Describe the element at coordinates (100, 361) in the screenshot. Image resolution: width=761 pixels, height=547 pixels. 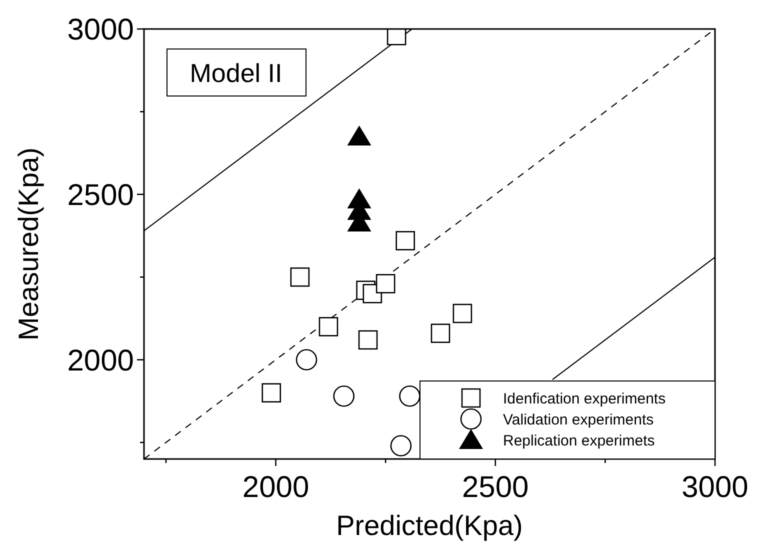
I see `y-tick-label: 2000` at that location.